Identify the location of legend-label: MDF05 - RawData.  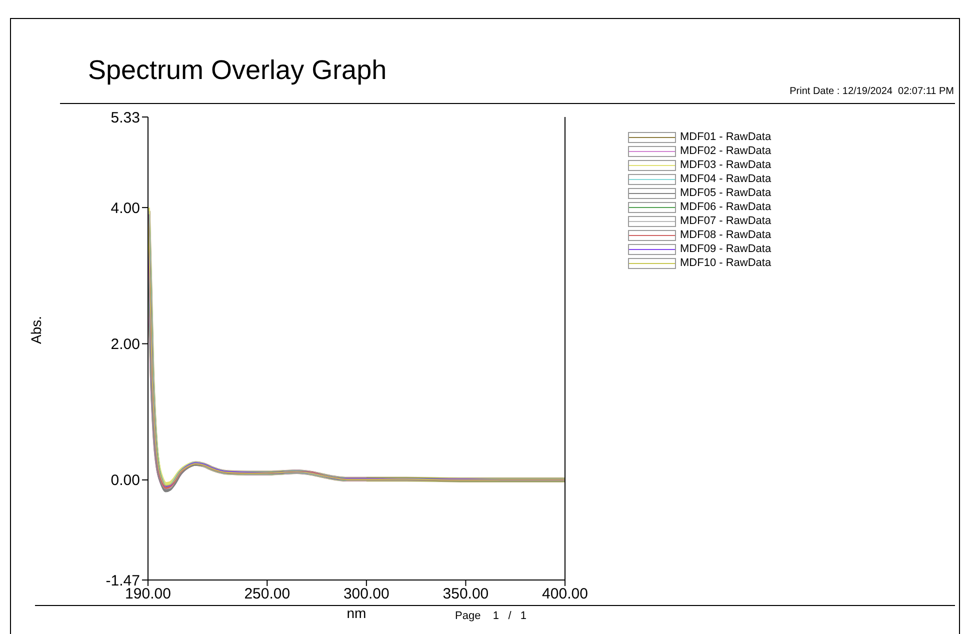
(726, 193).